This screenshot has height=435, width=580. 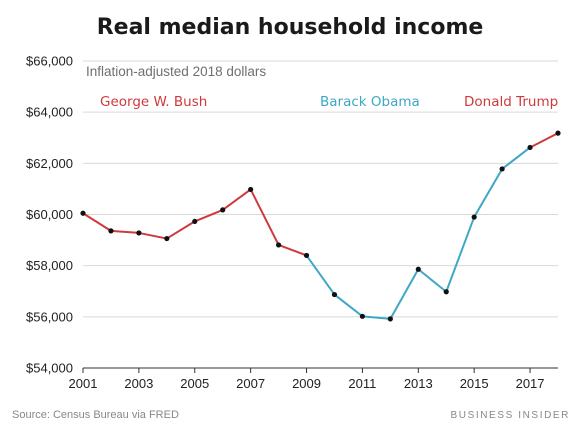 What do you see at coordinates (418, 383) in the screenshot?
I see `x-tick-label-6: 2013` at bounding box center [418, 383].